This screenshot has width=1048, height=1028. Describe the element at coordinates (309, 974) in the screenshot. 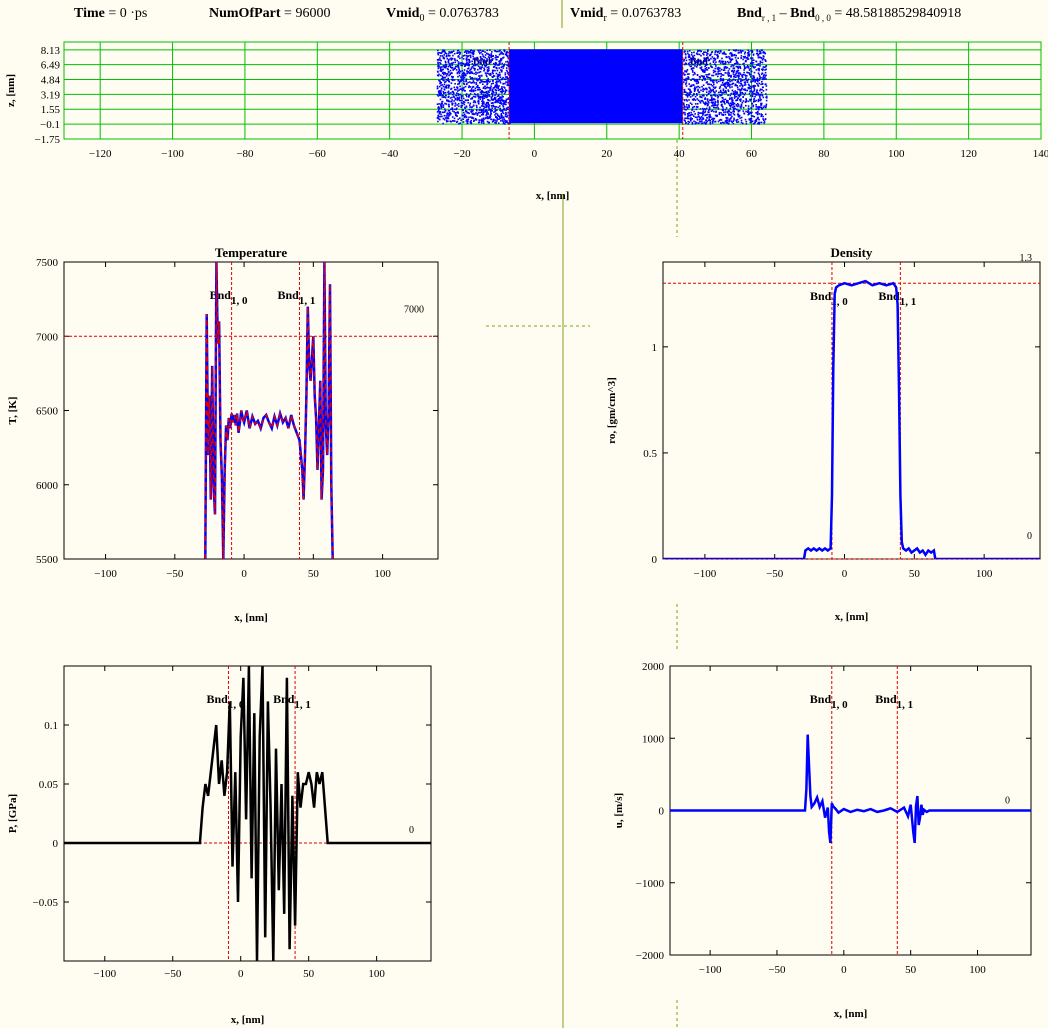

I see `x-tick-label: 50` at that location.